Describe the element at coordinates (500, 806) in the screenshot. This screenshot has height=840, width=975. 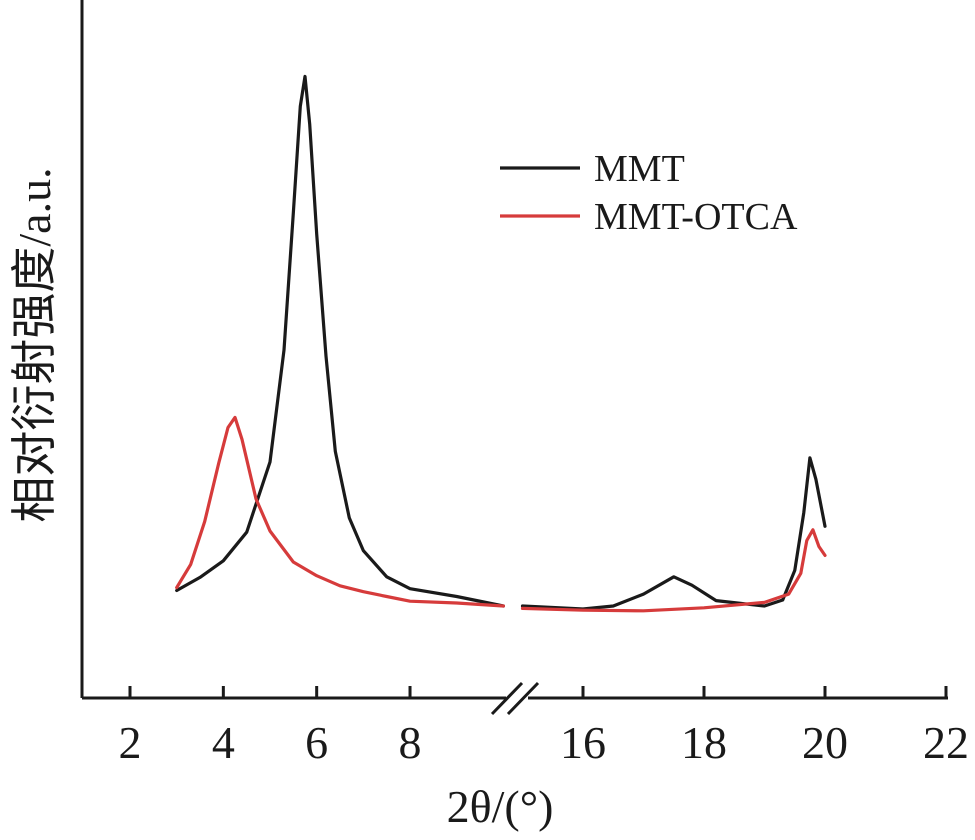
I see `x-axis-title: 2θ/(°)` at that location.